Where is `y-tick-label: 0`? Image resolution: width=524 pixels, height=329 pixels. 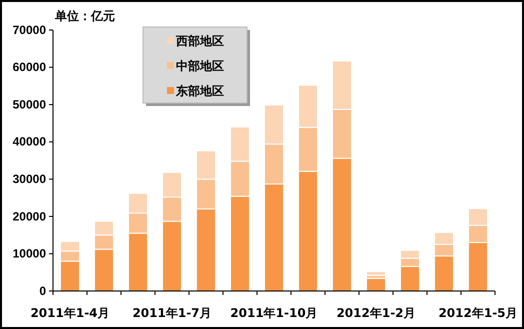
y-tick-label: 0 is located at coordinates (42, 291).